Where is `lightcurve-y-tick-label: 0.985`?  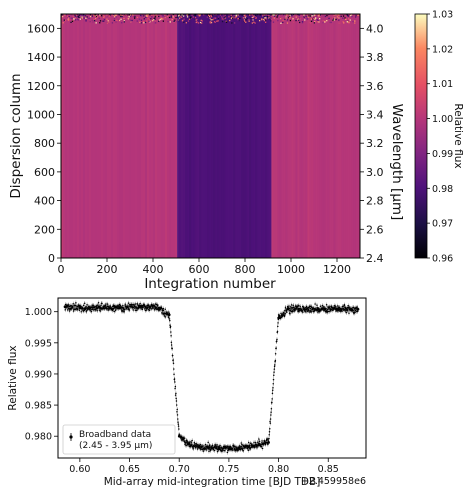
lightcurve-y-tick-label: 0.985 is located at coordinates (38, 406).